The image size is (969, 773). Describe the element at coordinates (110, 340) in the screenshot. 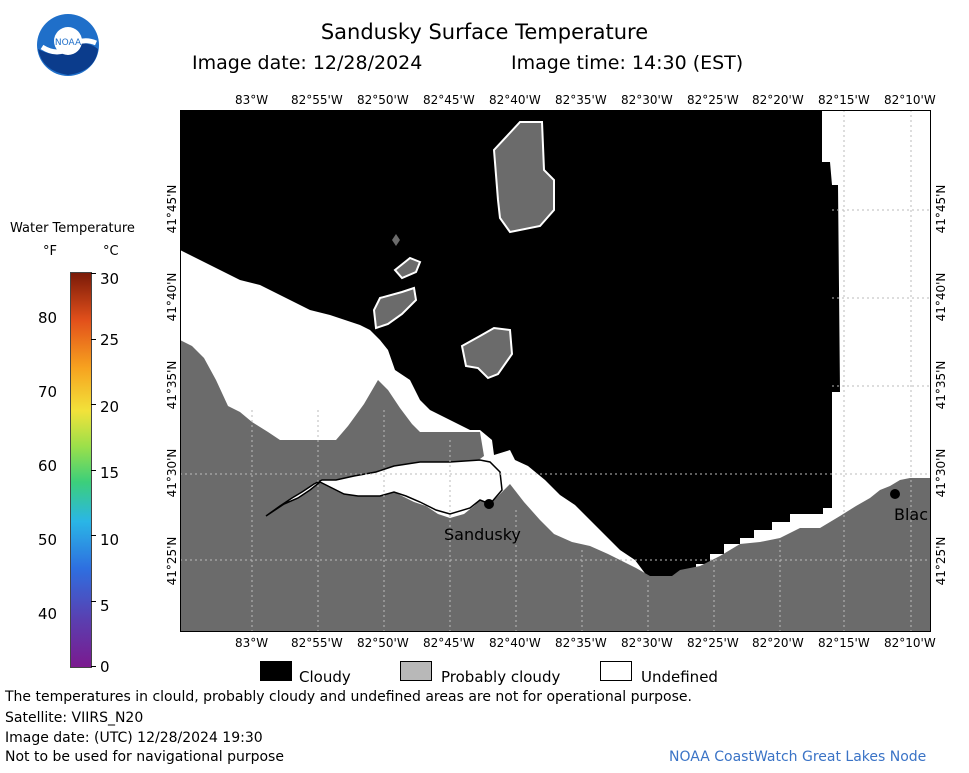

I see `legend-c-tick: 25` at that location.